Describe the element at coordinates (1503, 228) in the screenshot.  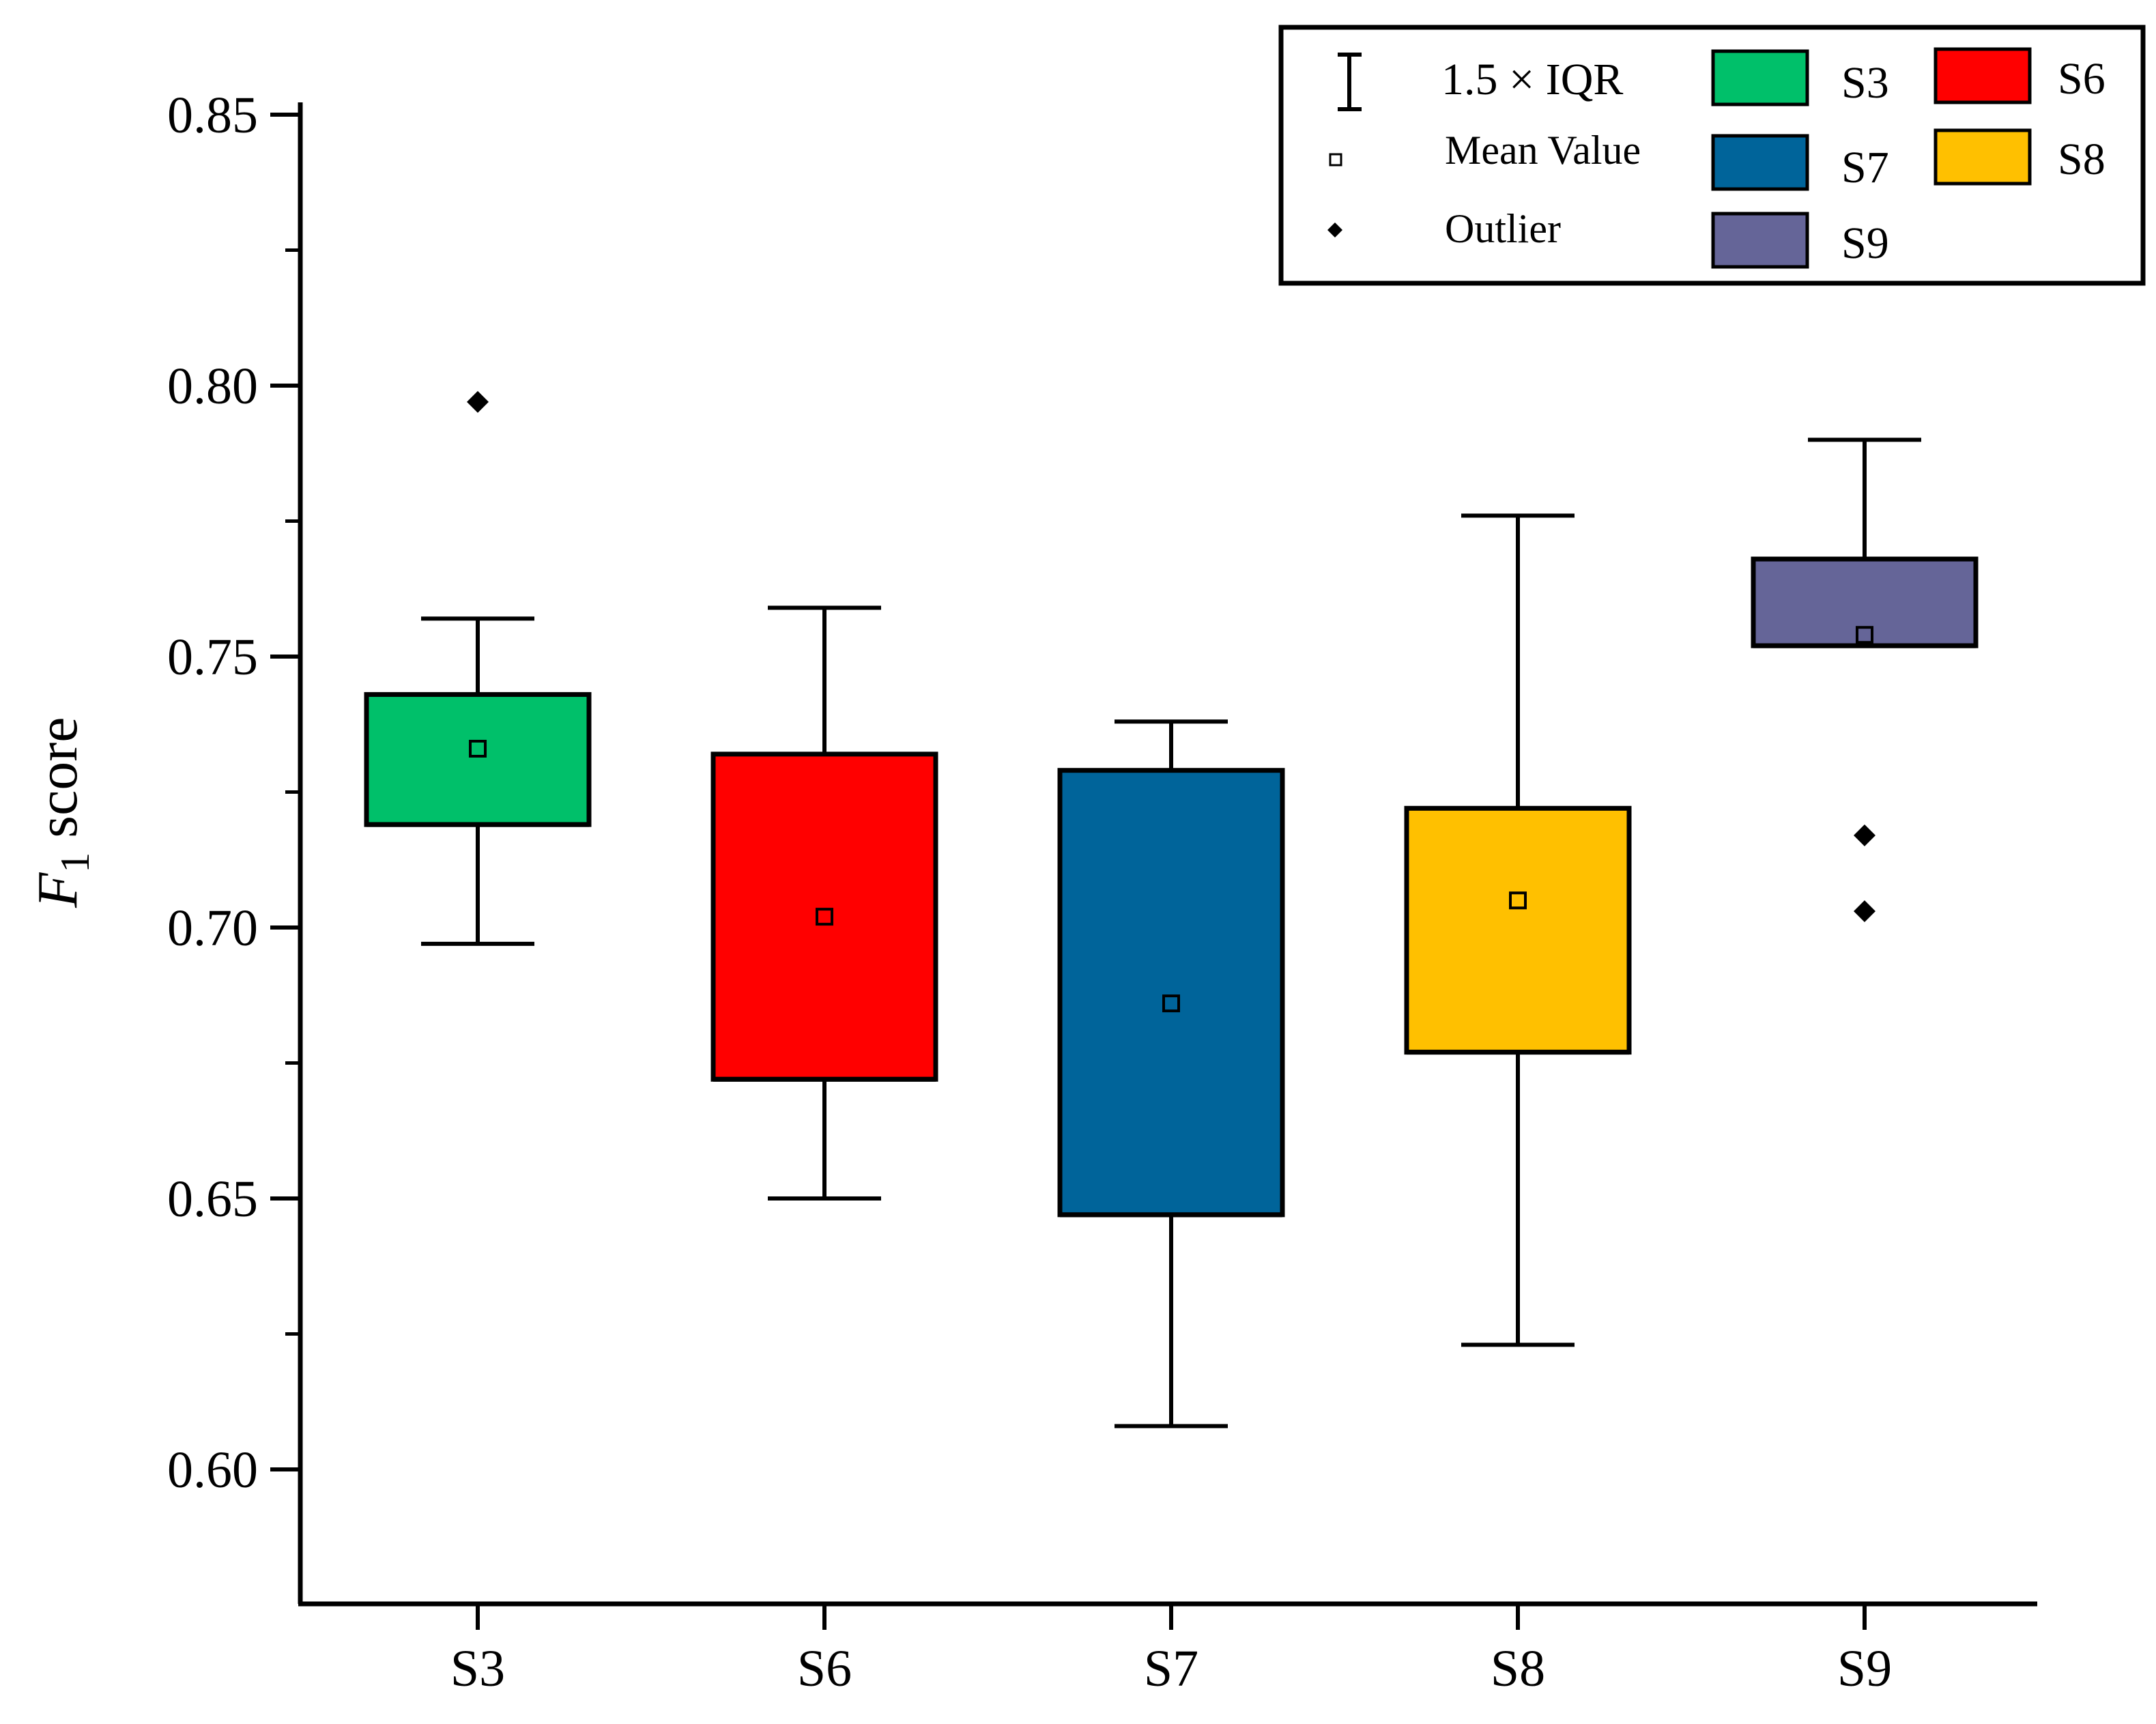
I see `legend-outlier-label: Outlier` at that location.